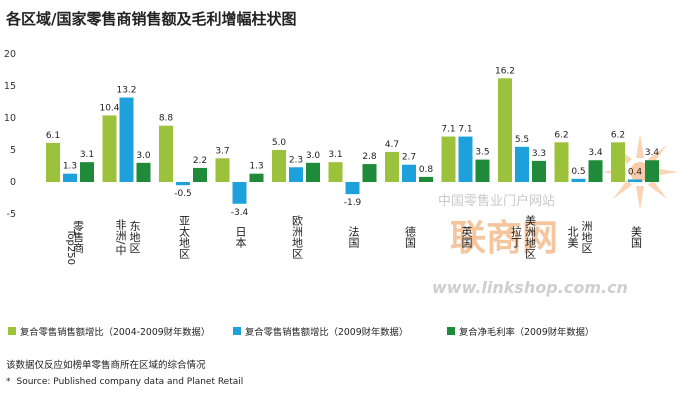 The width and height of the screenshot is (700, 400). I want to click on source-marker: *, so click(8, 382).